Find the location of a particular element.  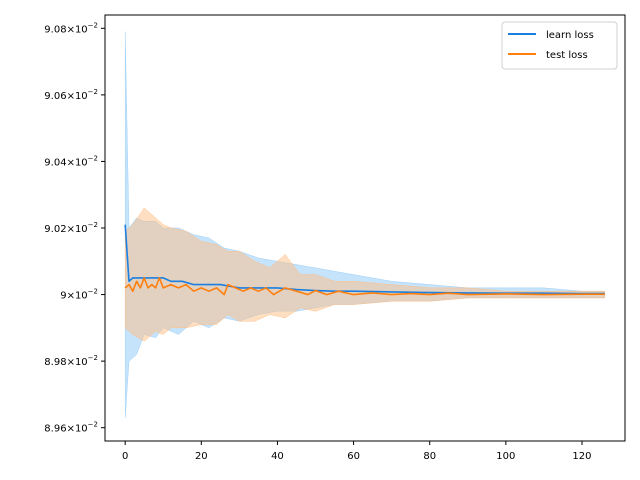

y-tick-label: 8.96×10⁻² is located at coordinates (71, 428).